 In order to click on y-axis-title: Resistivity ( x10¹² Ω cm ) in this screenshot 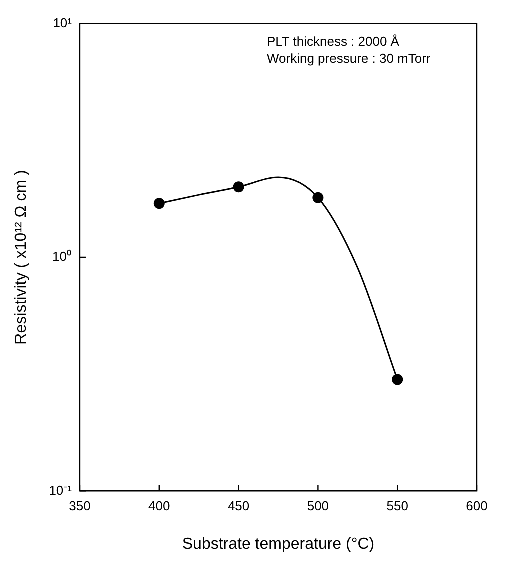, I will do `click(21, 257)`.